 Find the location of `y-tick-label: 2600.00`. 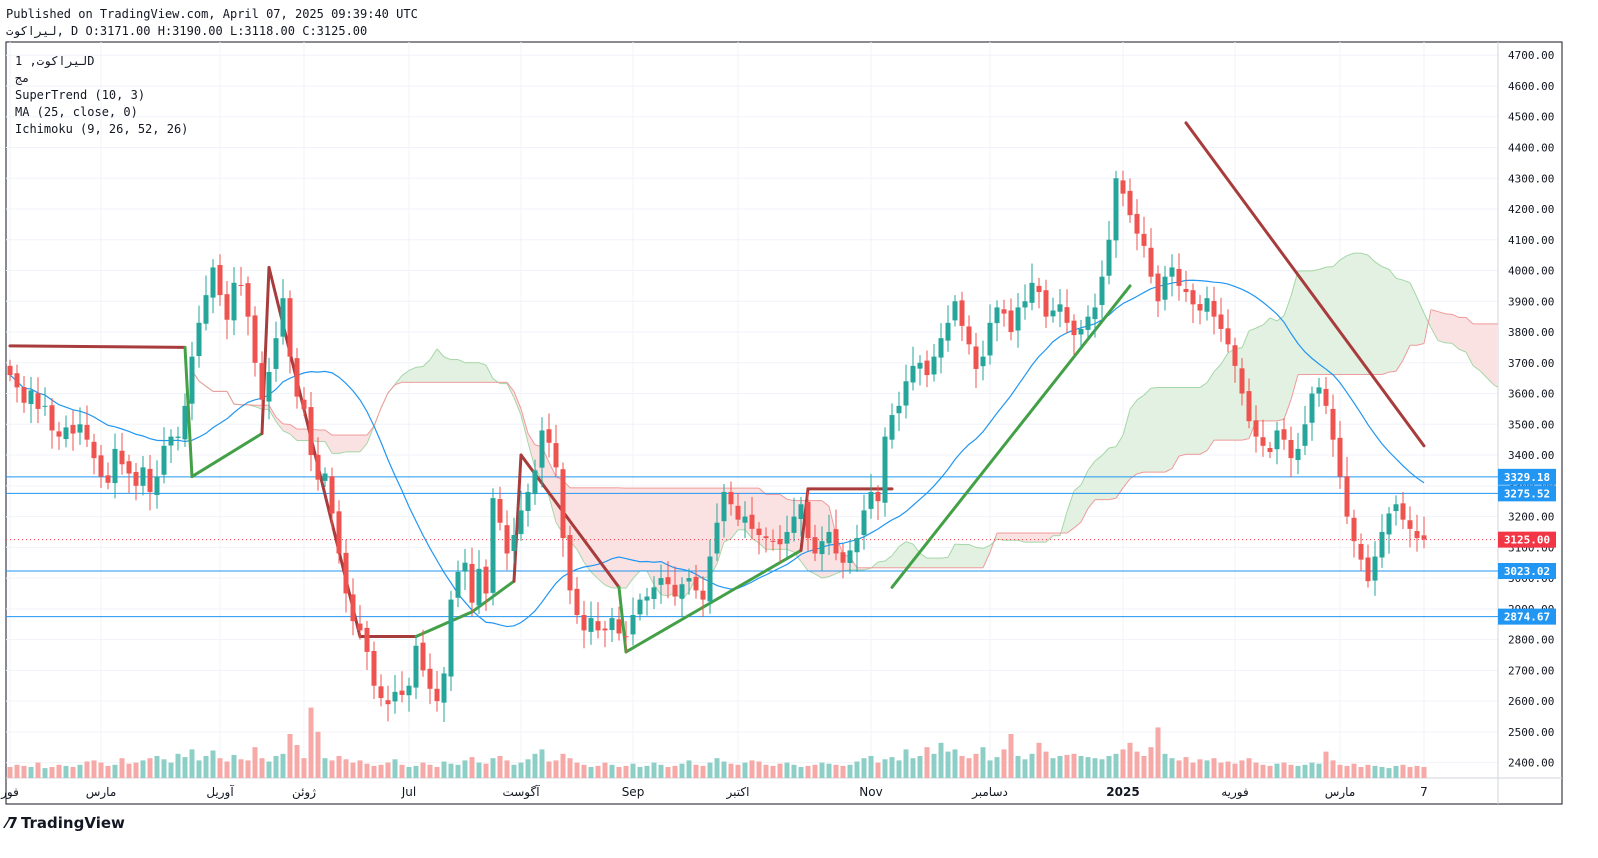

y-tick-label: 2600.00 is located at coordinates (1531, 701).